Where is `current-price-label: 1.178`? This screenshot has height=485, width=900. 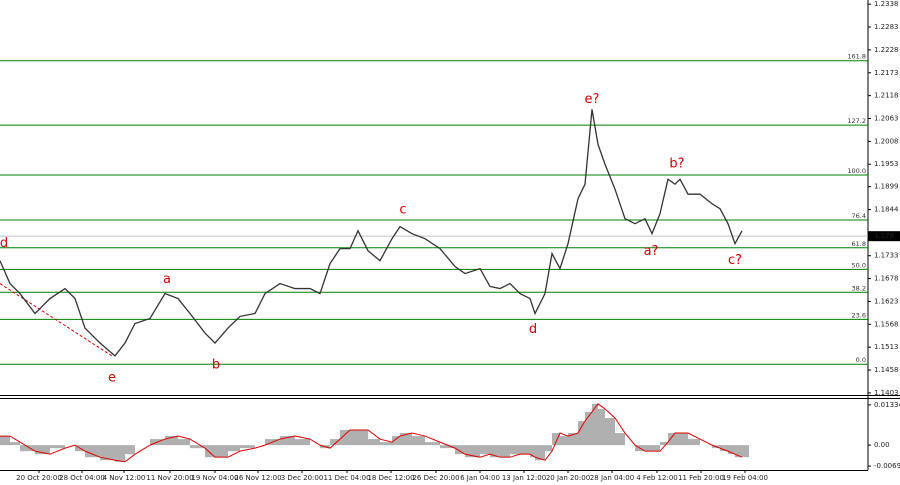
current-price-label: 1.178 is located at coordinates (884, 236).